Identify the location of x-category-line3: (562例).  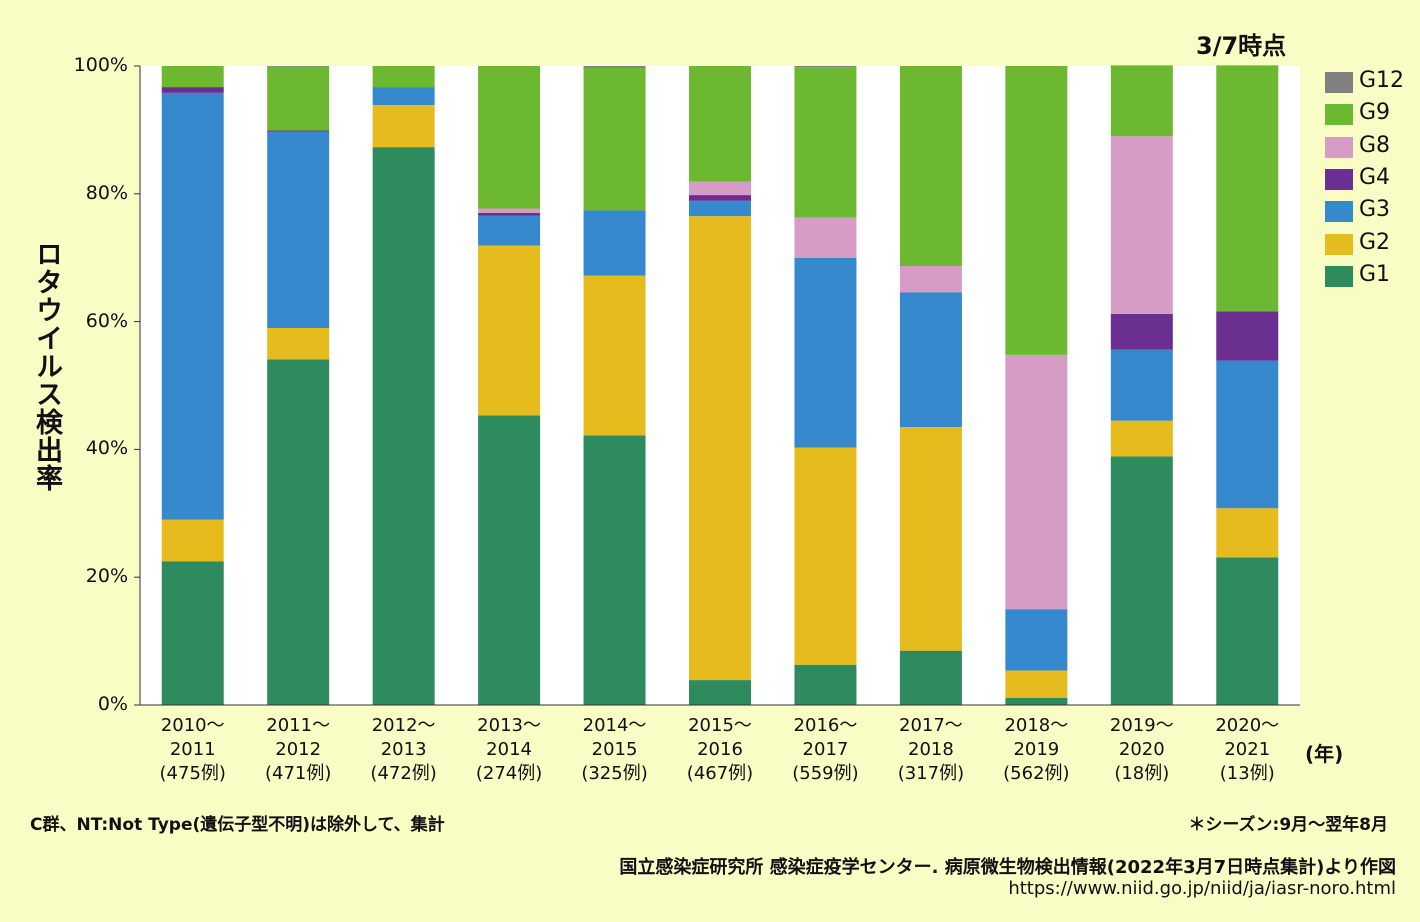
(1036, 773).